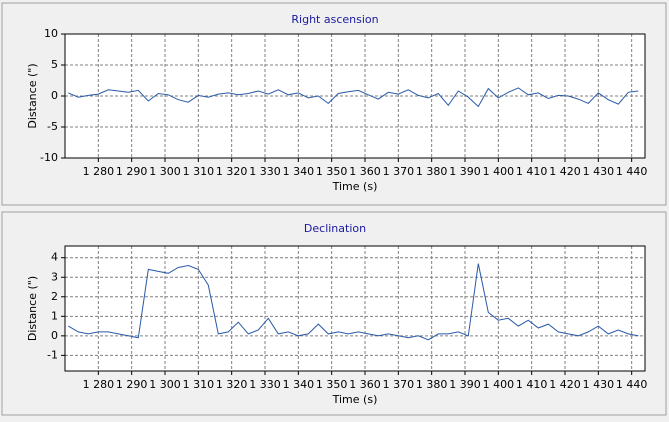 The image size is (669, 422). What do you see at coordinates (51, 33) in the screenshot?
I see `y-tick-label: 10` at bounding box center [51, 33].